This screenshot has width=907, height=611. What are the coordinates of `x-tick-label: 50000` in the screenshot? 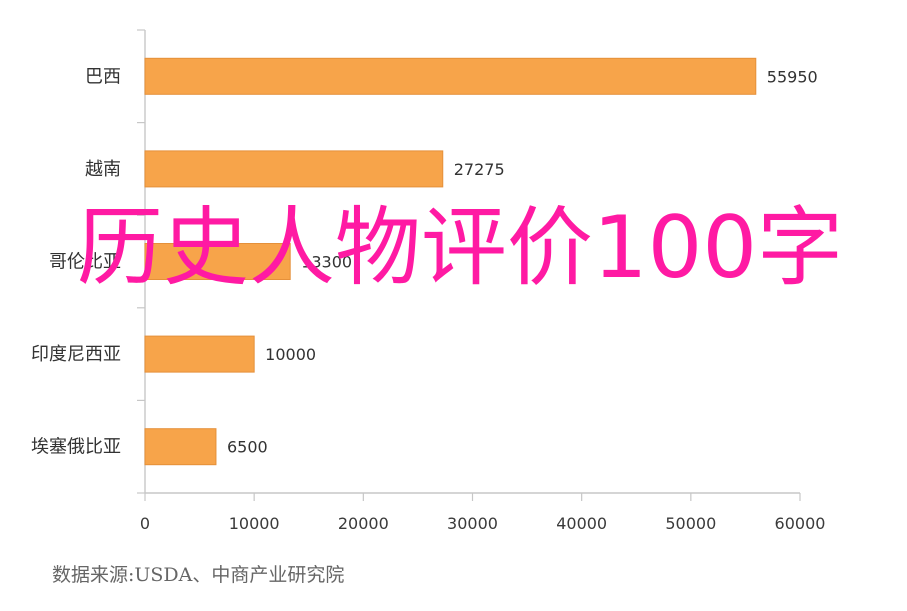 It's located at (690, 523).